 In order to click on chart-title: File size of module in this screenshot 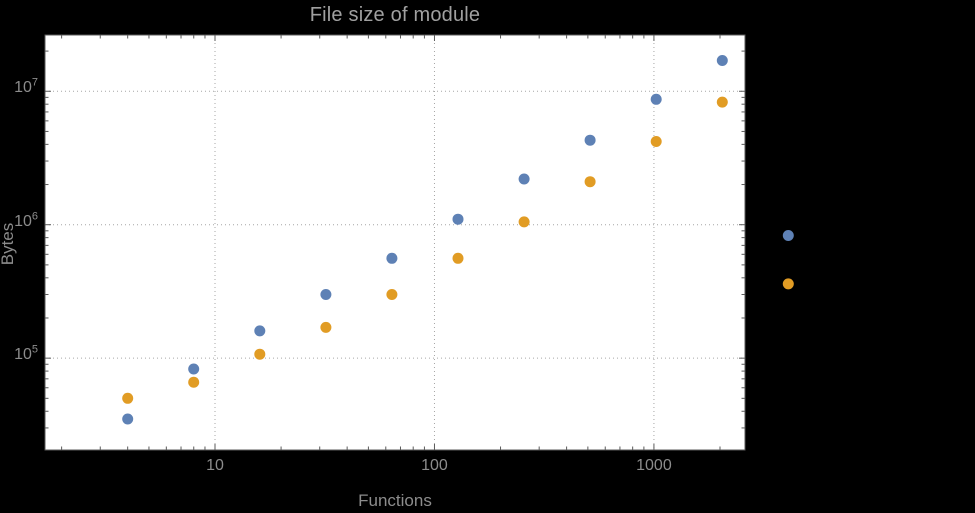, I will do `click(395, 15)`.